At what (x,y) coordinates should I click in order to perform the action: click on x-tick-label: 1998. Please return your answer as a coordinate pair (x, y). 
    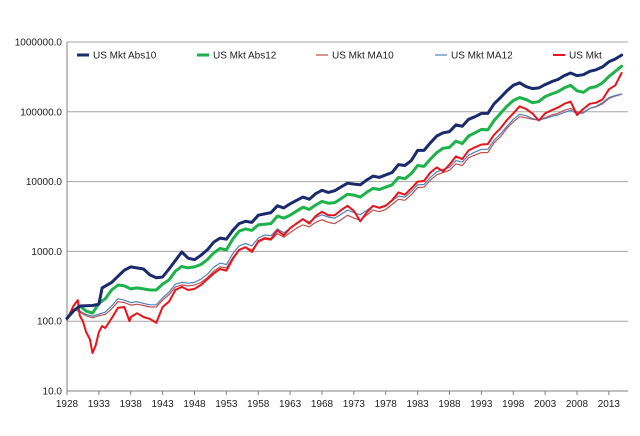
    Looking at the image, I should click on (513, 404).